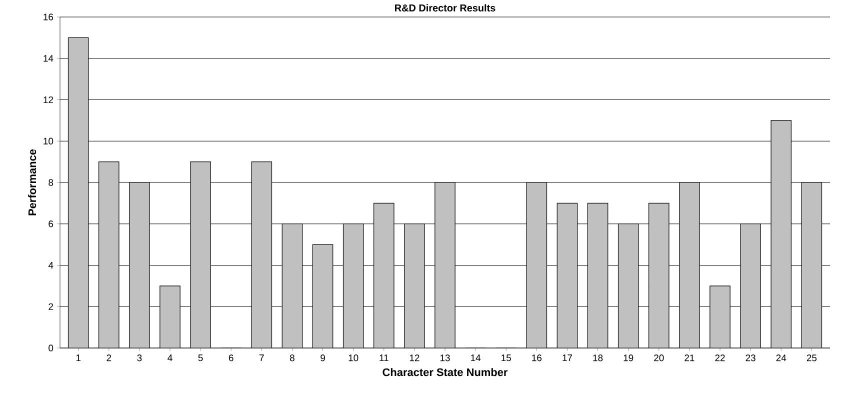 The width and height of the screenshot is (844, 404). Describe the element at coordinates (322, 358) in the screenshot. I see `x-tick-label: 9` at that location.